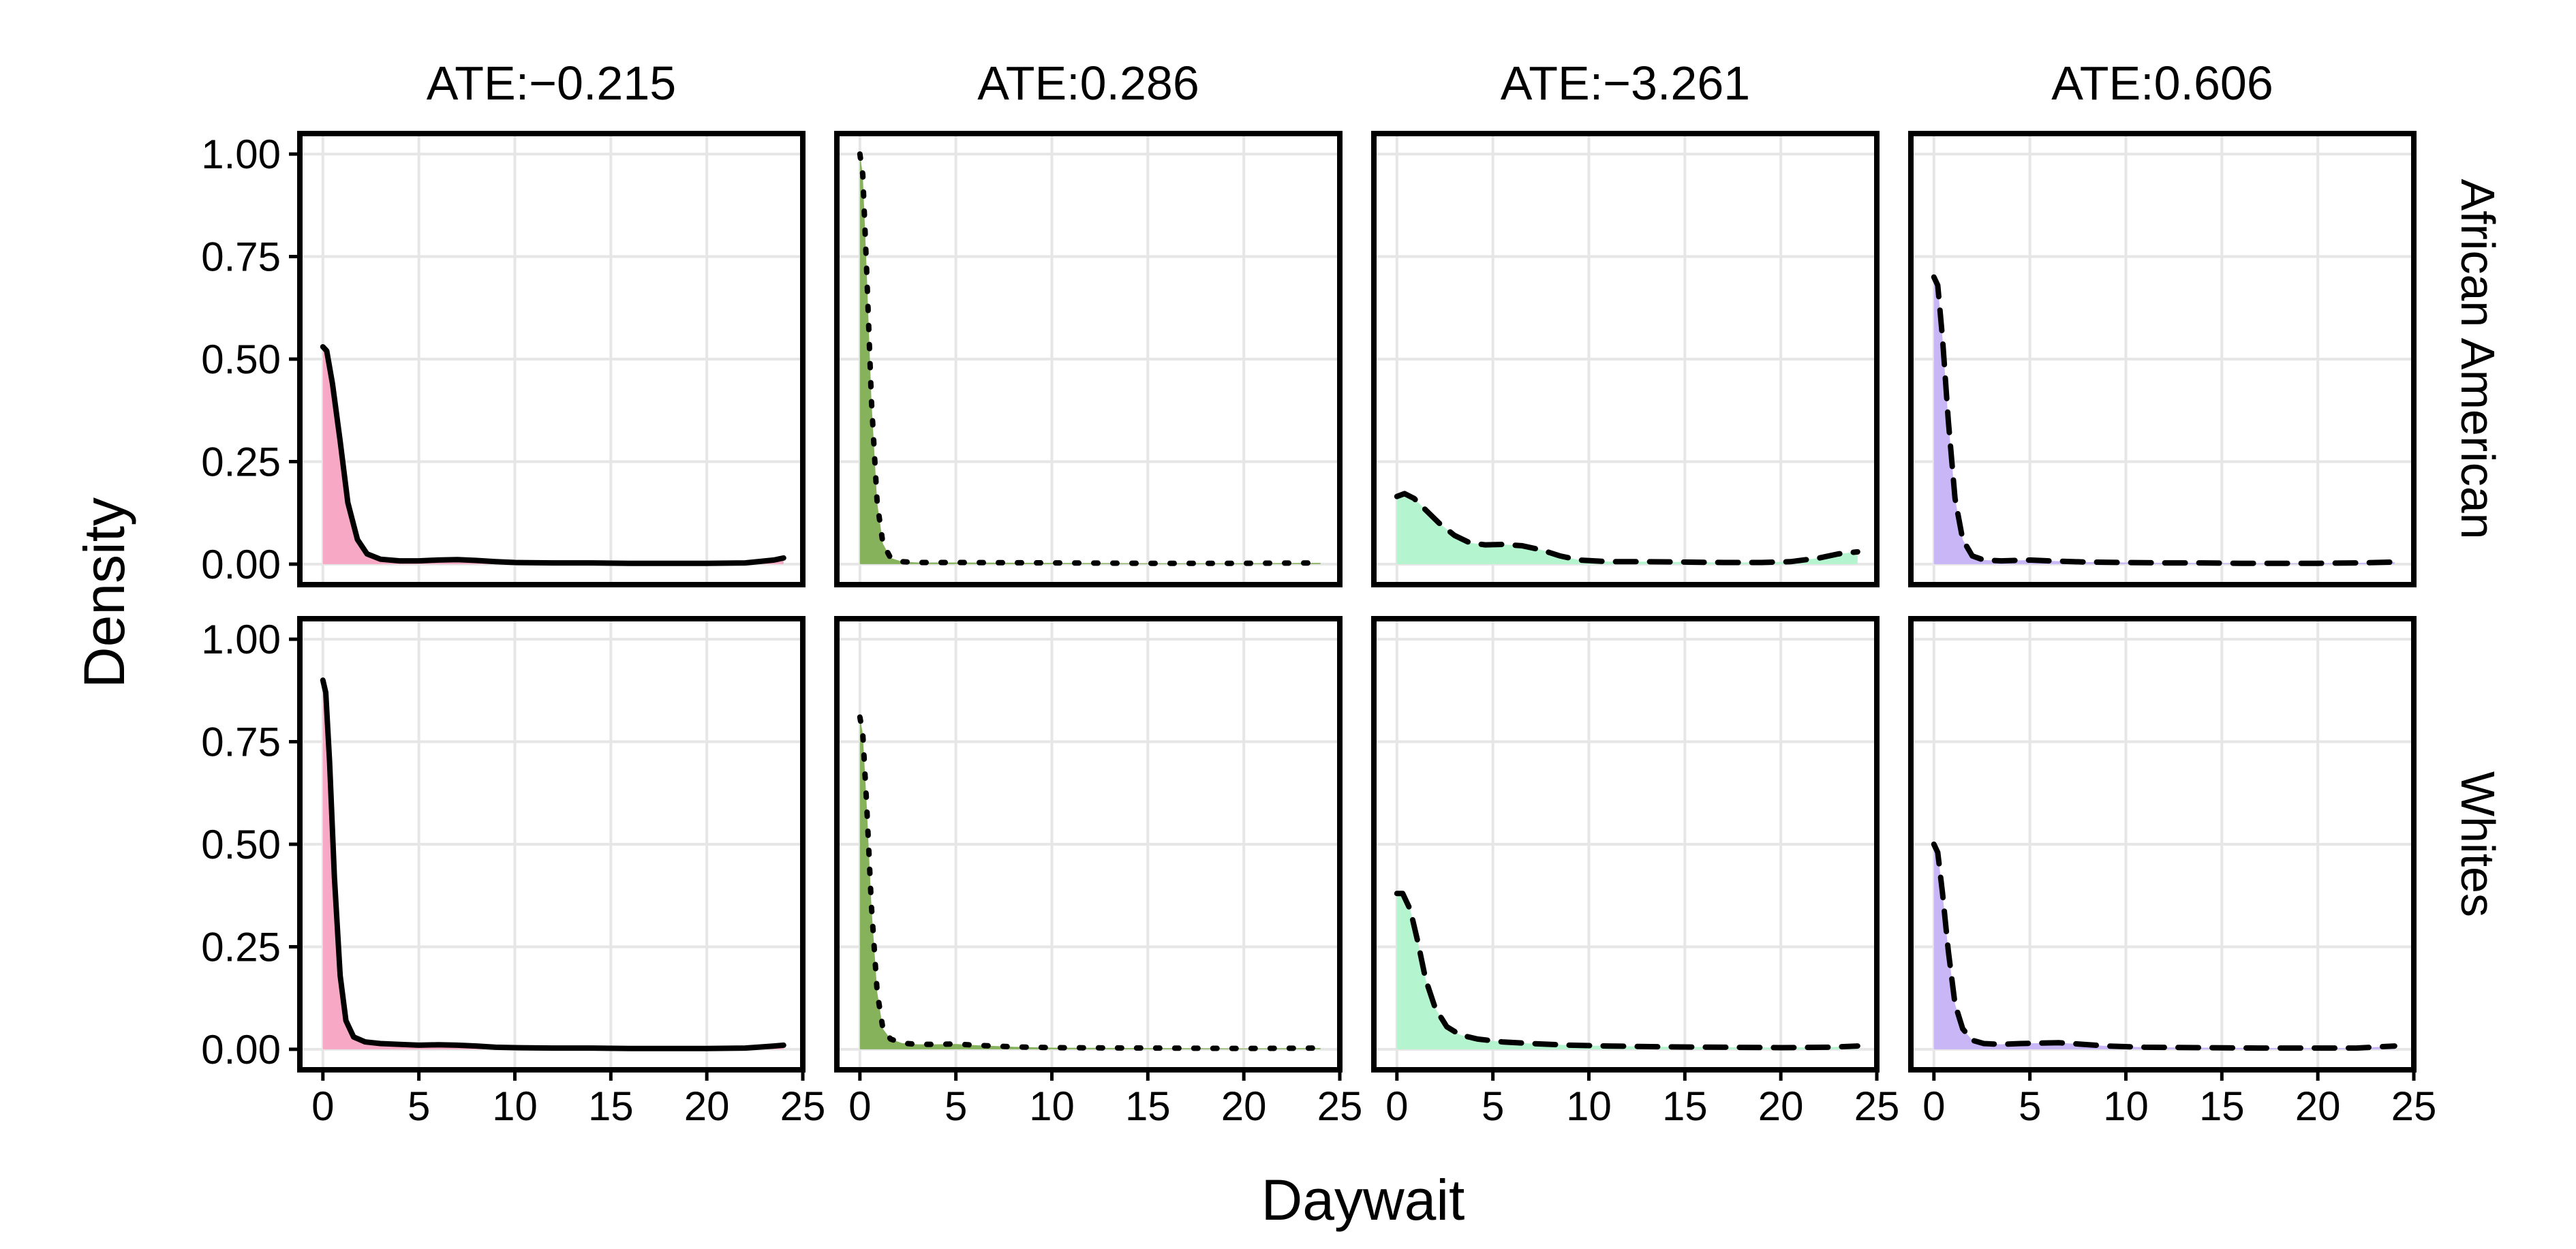 The width and height of the screenshot is (2576, 1249). I want to click on panel-r0-c3, so click(2162, 359).